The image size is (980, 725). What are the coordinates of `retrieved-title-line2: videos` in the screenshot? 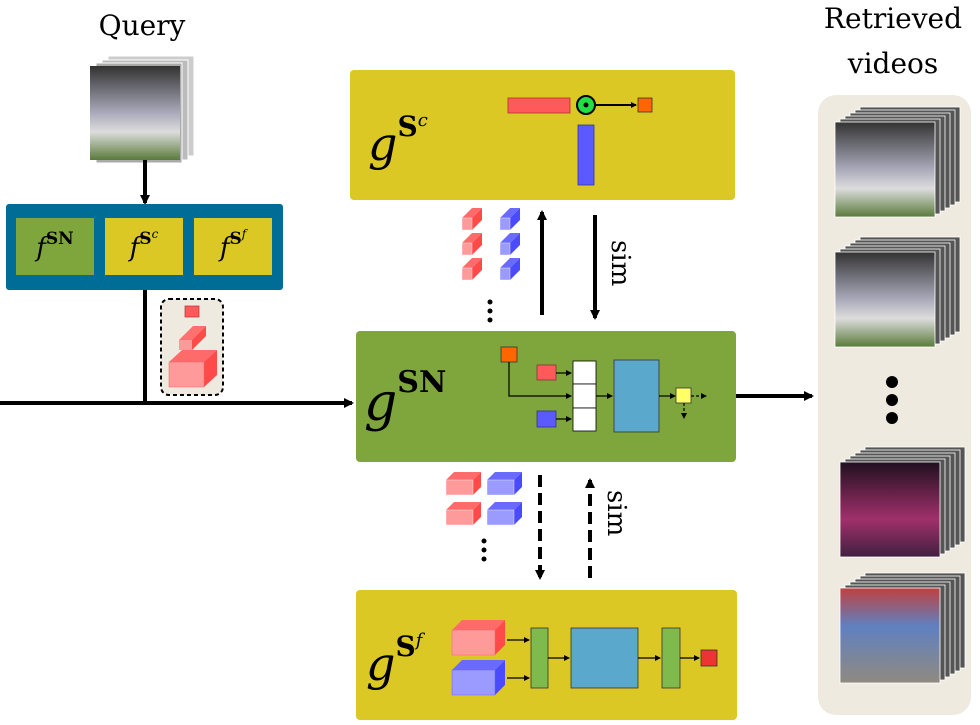 It's located at (893, 63).